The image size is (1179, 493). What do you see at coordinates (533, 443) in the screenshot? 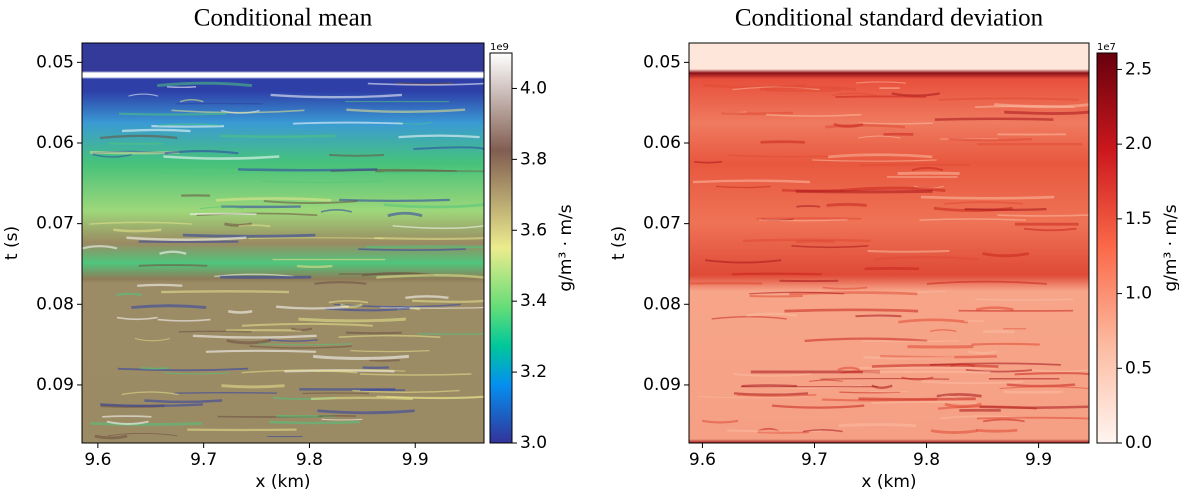
I see `colorbar-tick-label: 3.0` at bounding box center [533, 443].